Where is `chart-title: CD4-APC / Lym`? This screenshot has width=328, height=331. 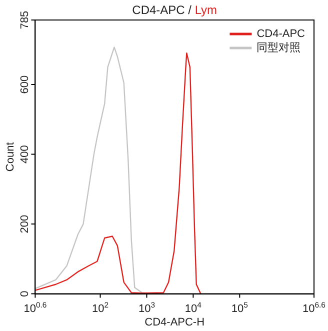
chart-title: CD4-APC / Lym is located at coordinates (175, 10).